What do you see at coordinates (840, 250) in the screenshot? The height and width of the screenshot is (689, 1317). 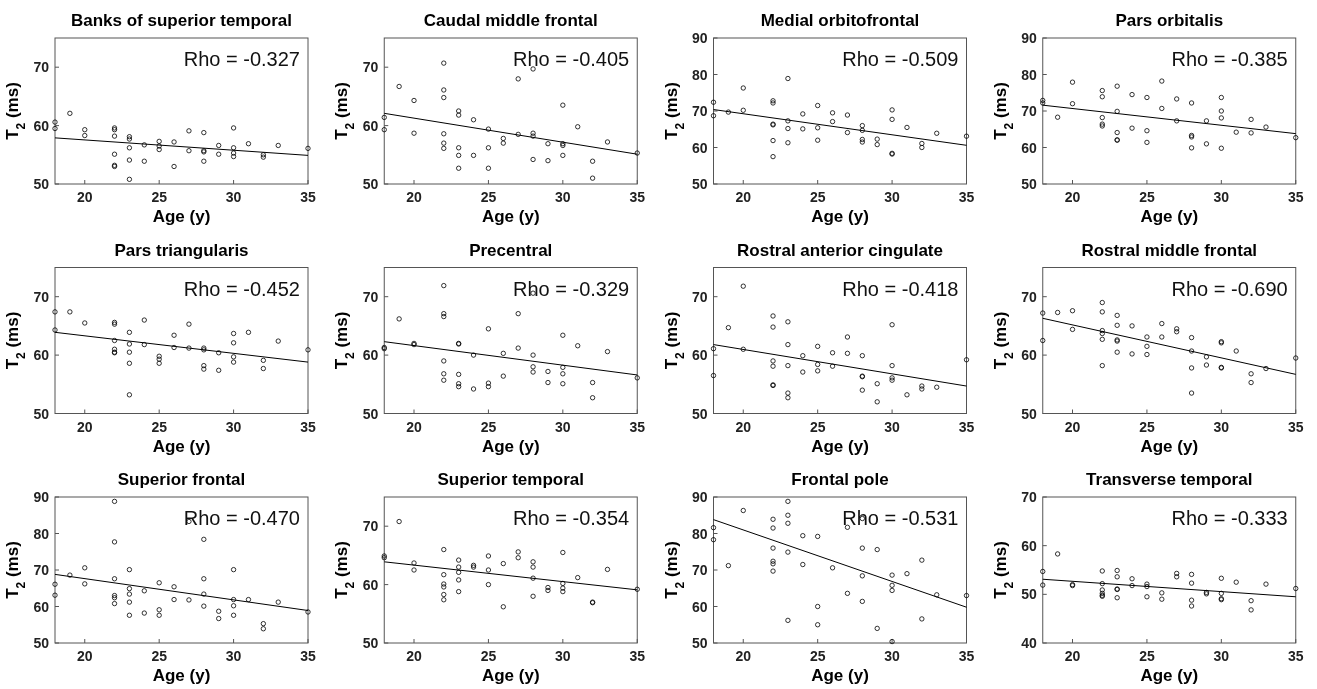 I see `chart-title: Rostral anterior cingulate` at bounding box center [840, 250].